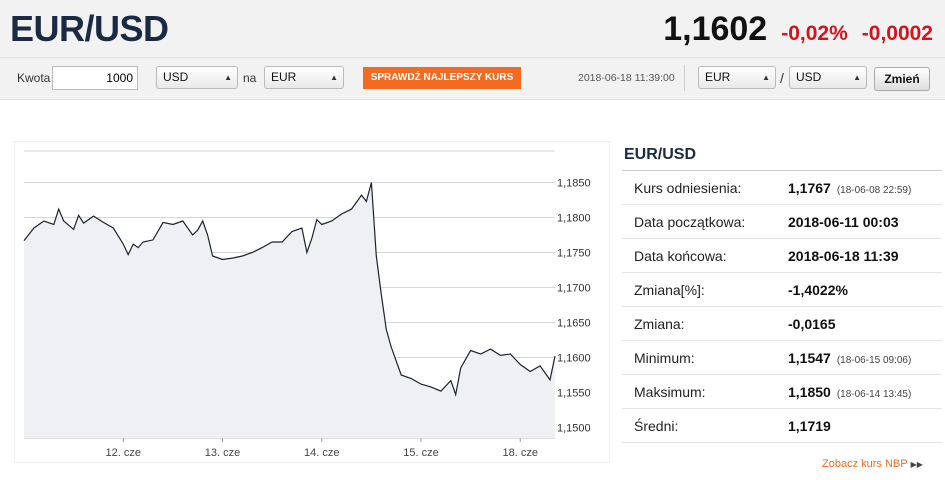 Image resolution: width=945 pixels, height=480 pixels. What do you see at coordinates (574, 254) in the screenshot?
I see `y-tick-label: 1,1750` at bounding box center [574, 254].